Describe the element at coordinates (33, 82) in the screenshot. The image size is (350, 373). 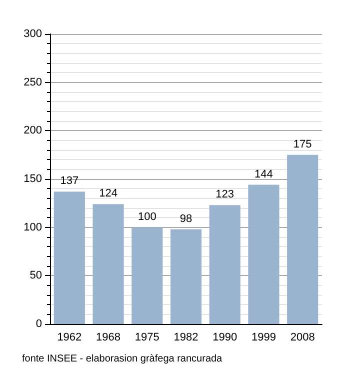
I see `y-tick-label: 250` at that location.